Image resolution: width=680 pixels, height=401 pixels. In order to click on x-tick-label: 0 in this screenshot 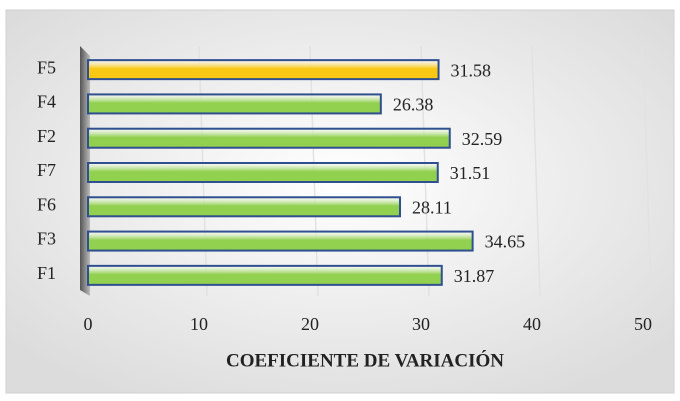, I will do `click(88, 324)`.